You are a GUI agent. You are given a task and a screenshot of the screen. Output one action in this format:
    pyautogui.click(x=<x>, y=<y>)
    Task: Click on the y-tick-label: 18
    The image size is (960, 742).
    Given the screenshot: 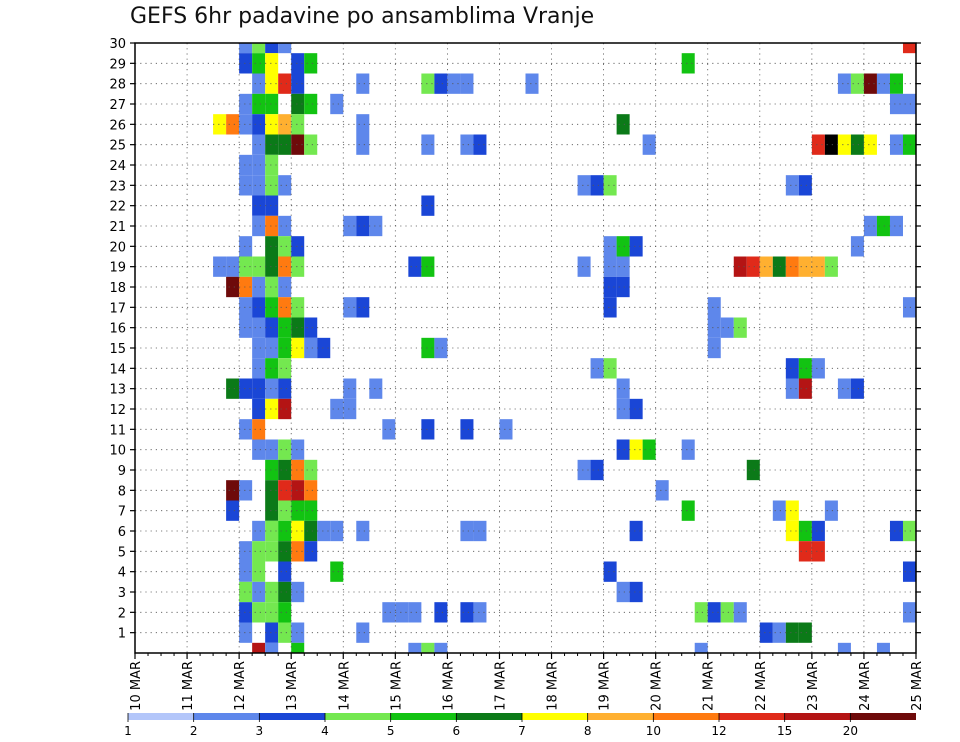 What is the action you would take?
    pyautogui.click(x=117, y=288)
    